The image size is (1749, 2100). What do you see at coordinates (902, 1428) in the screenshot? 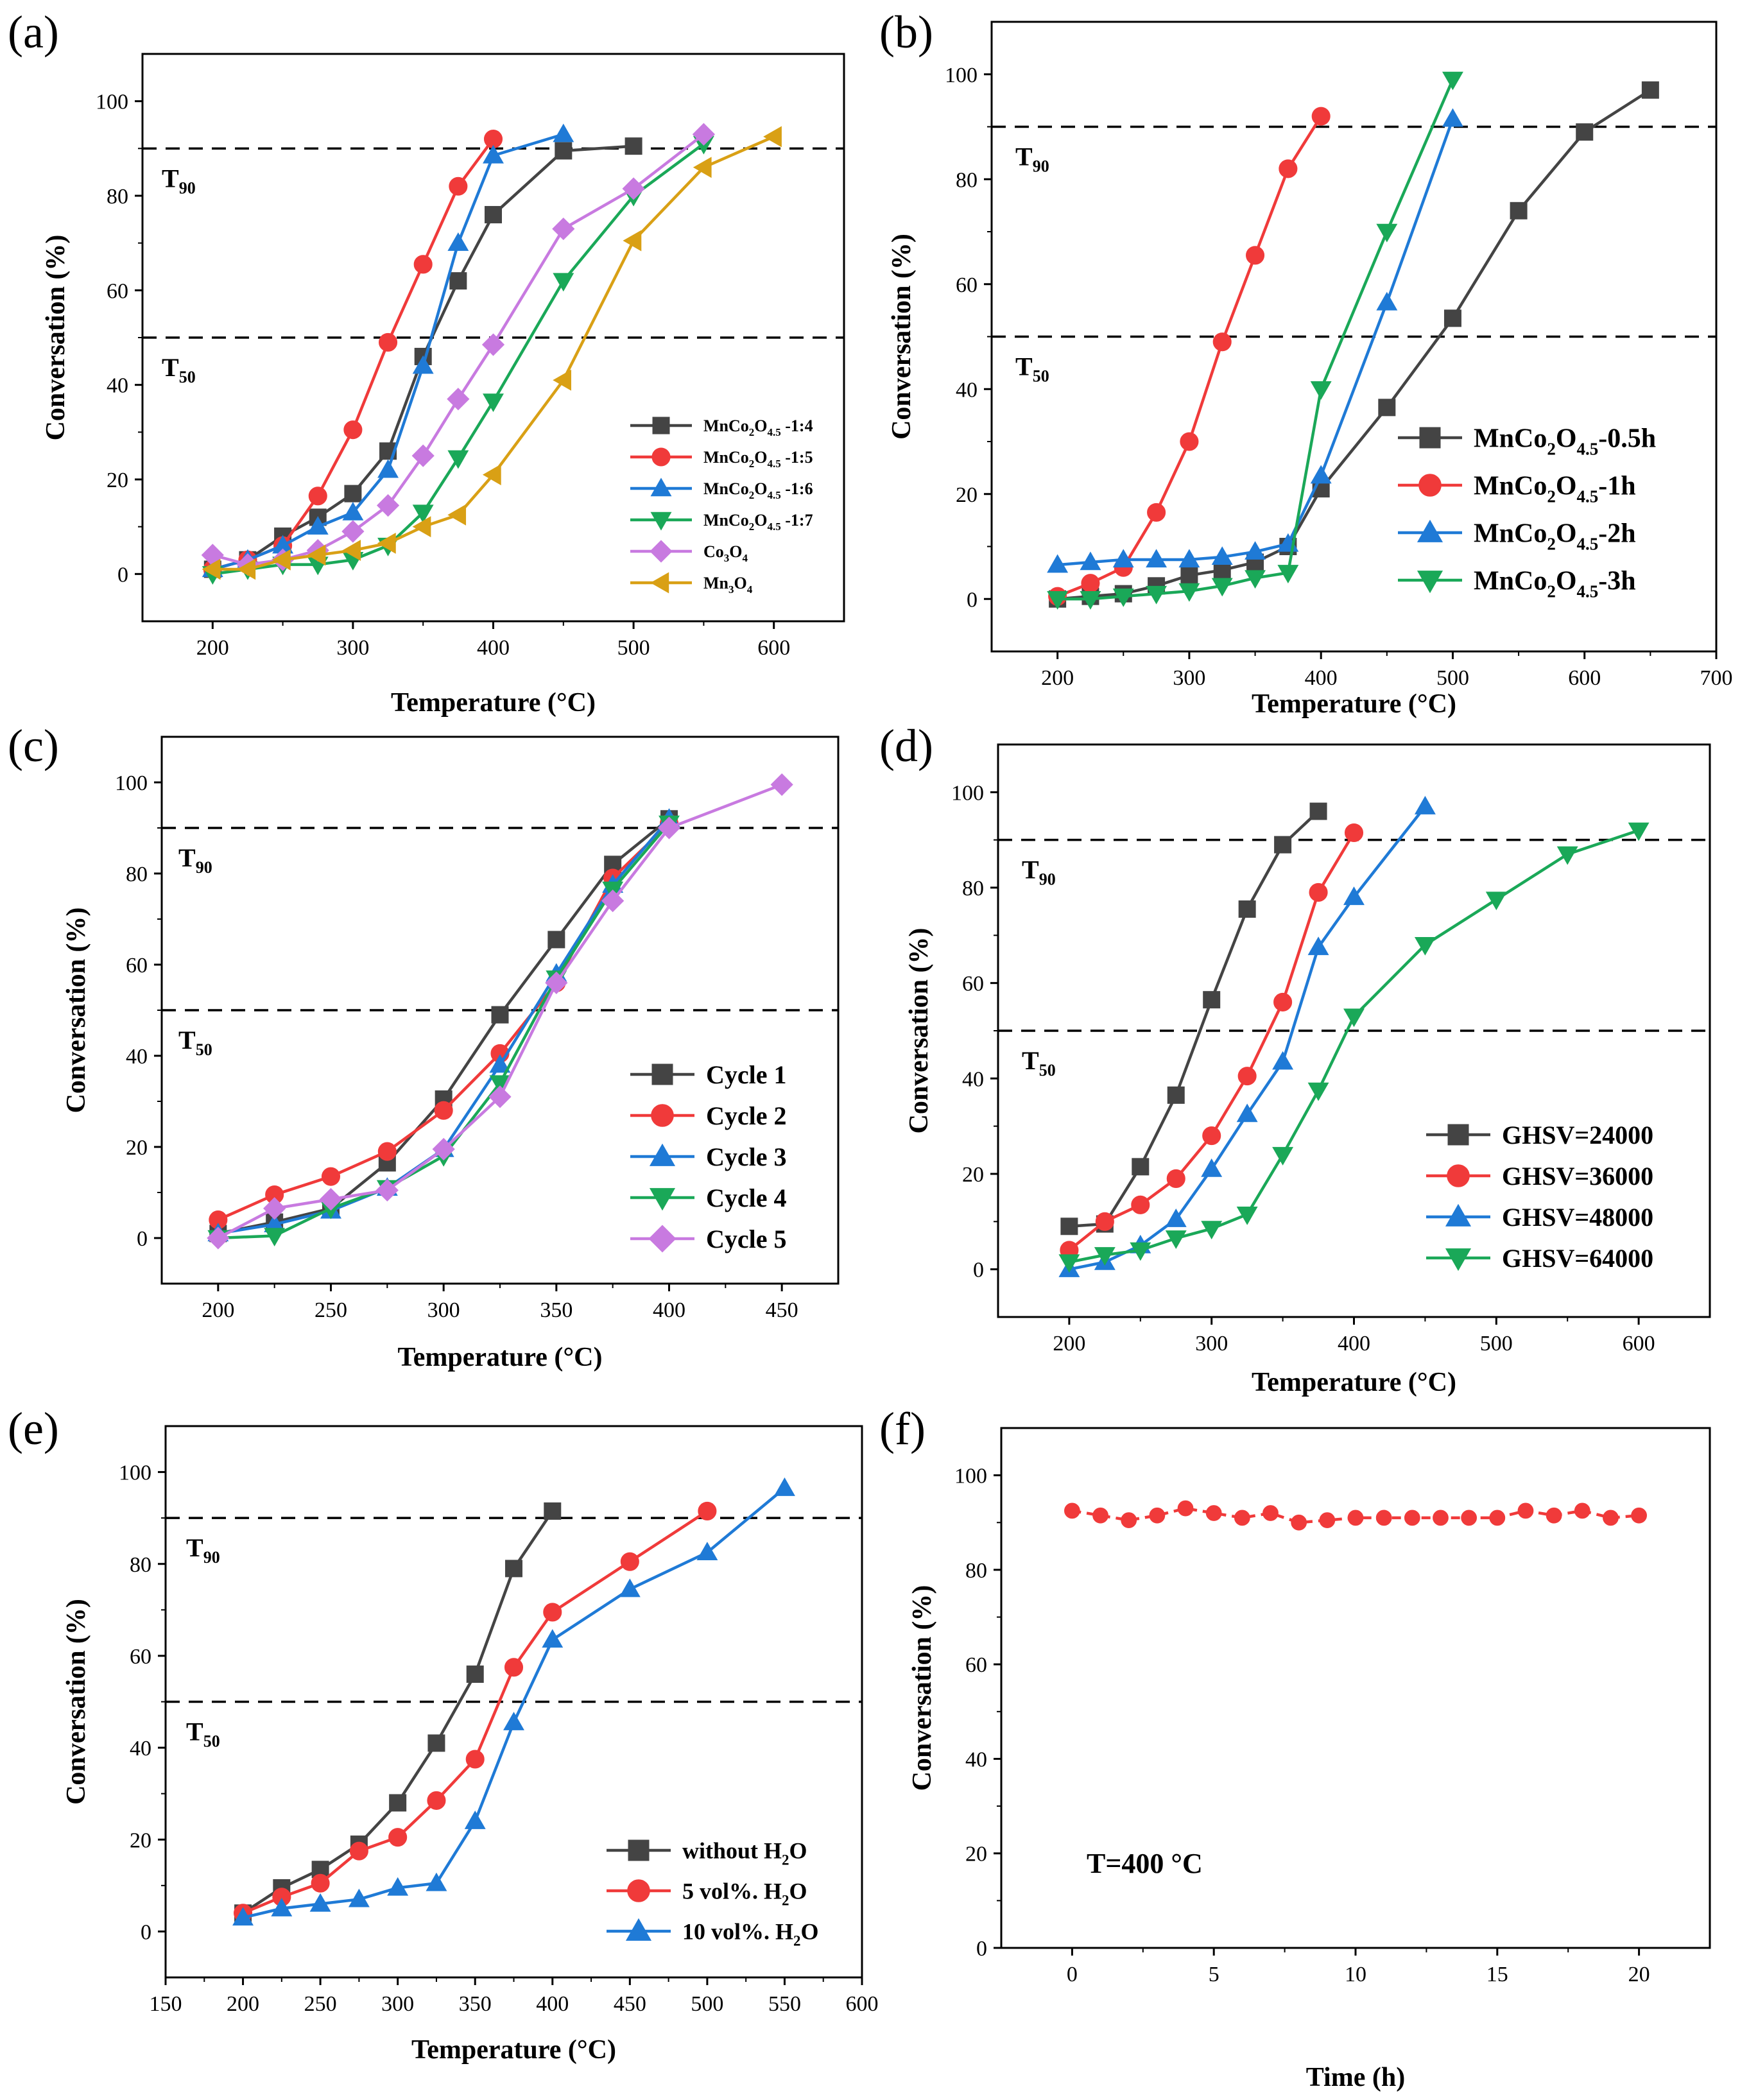
I see `panel-label: (f)` at bounding box center [902, 1428].